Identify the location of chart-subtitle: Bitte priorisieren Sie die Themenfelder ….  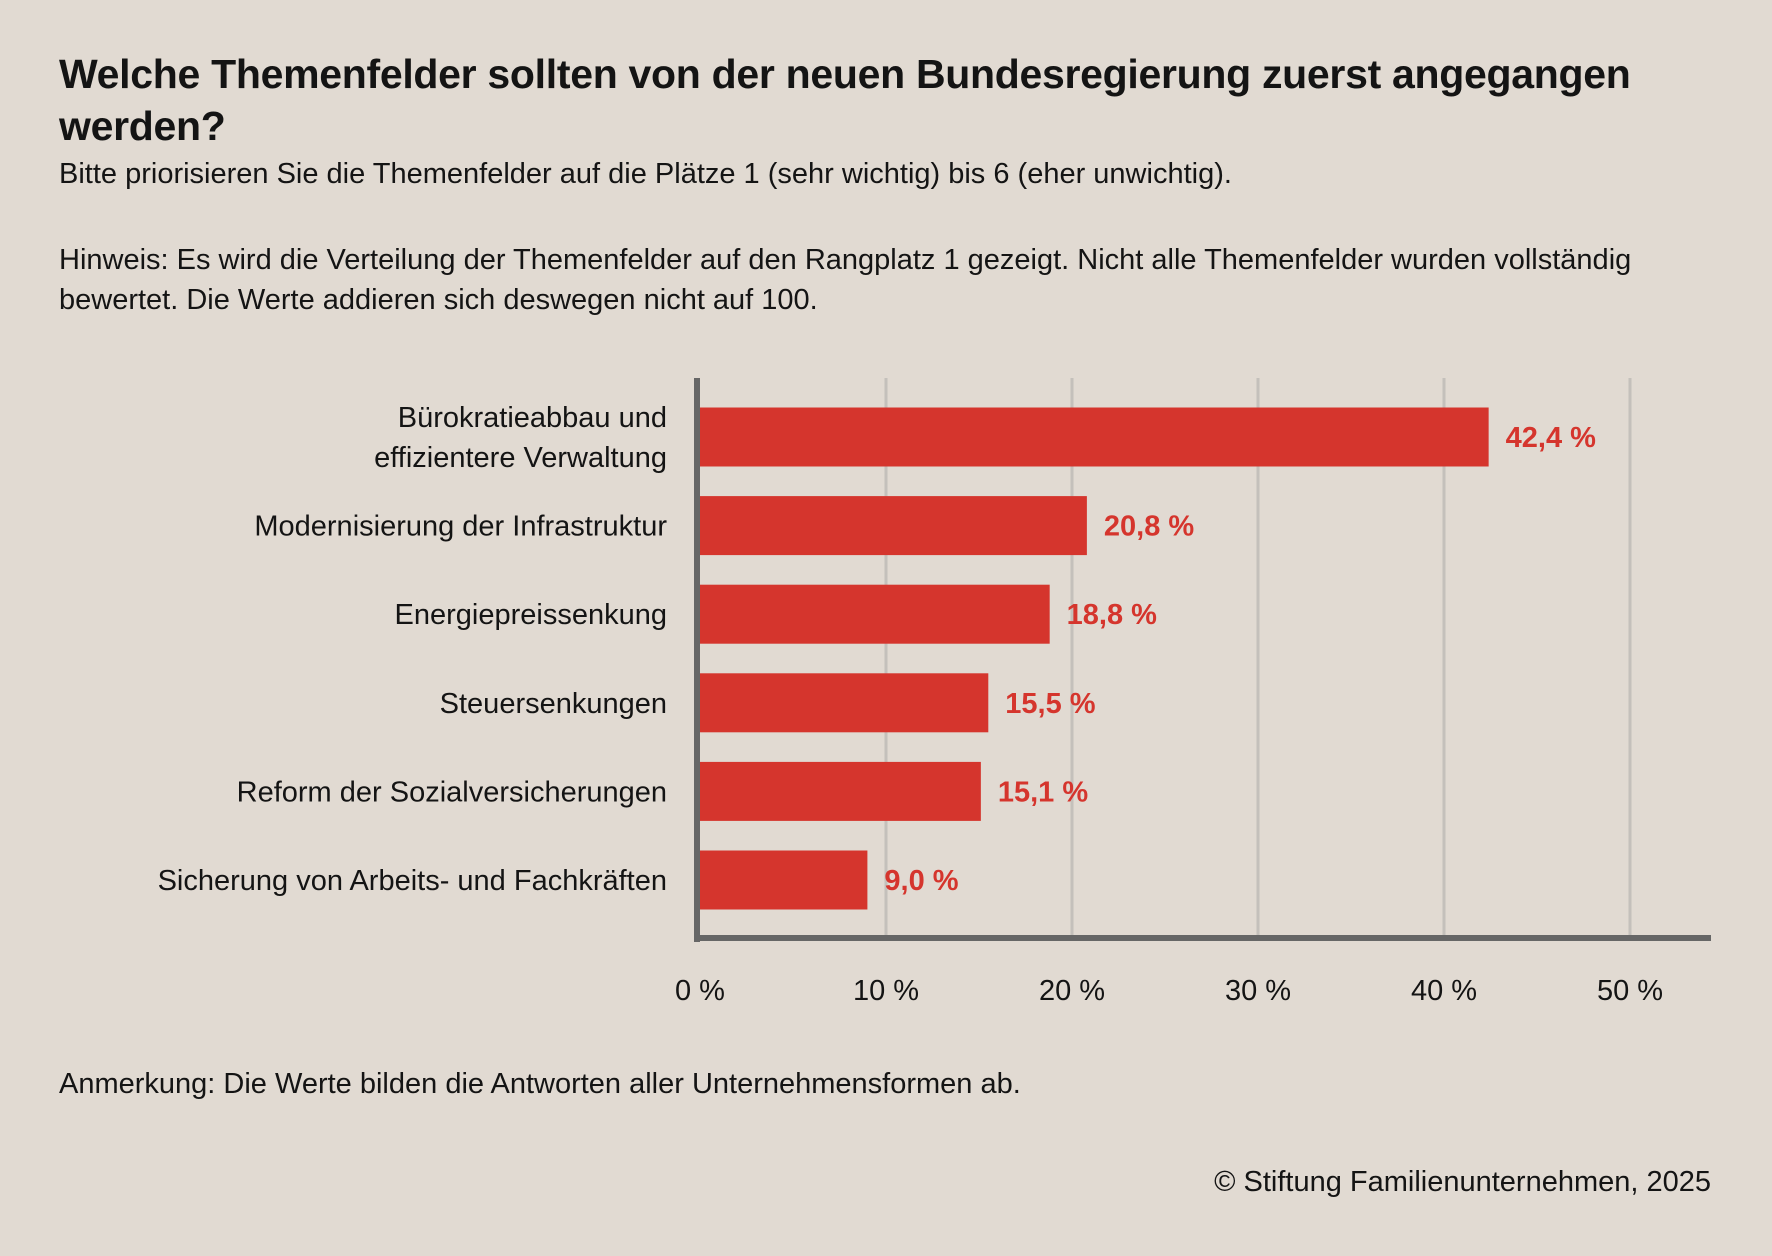
(645, 174).